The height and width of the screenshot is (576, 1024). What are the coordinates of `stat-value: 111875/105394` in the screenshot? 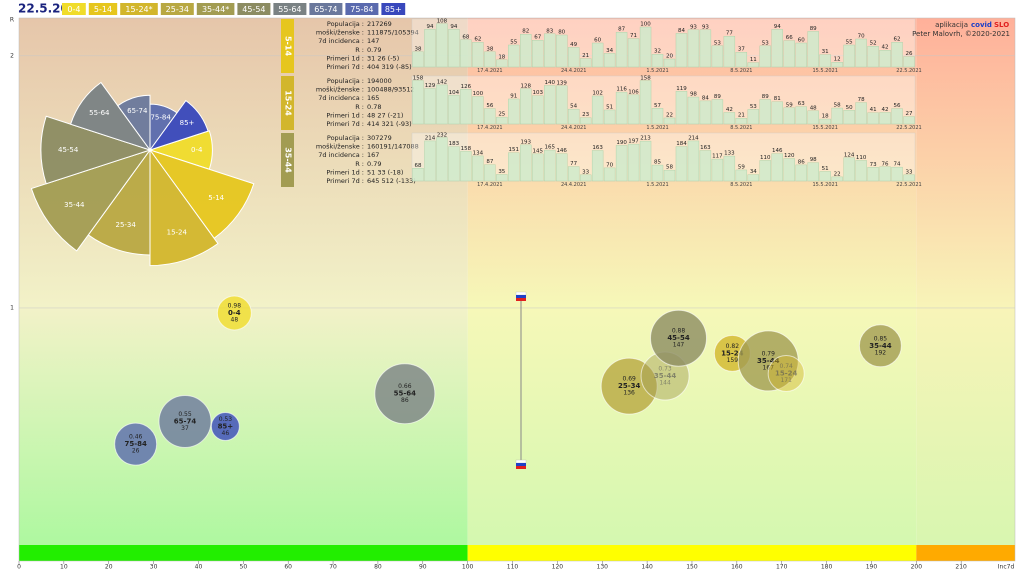 It's located at (393, 33).